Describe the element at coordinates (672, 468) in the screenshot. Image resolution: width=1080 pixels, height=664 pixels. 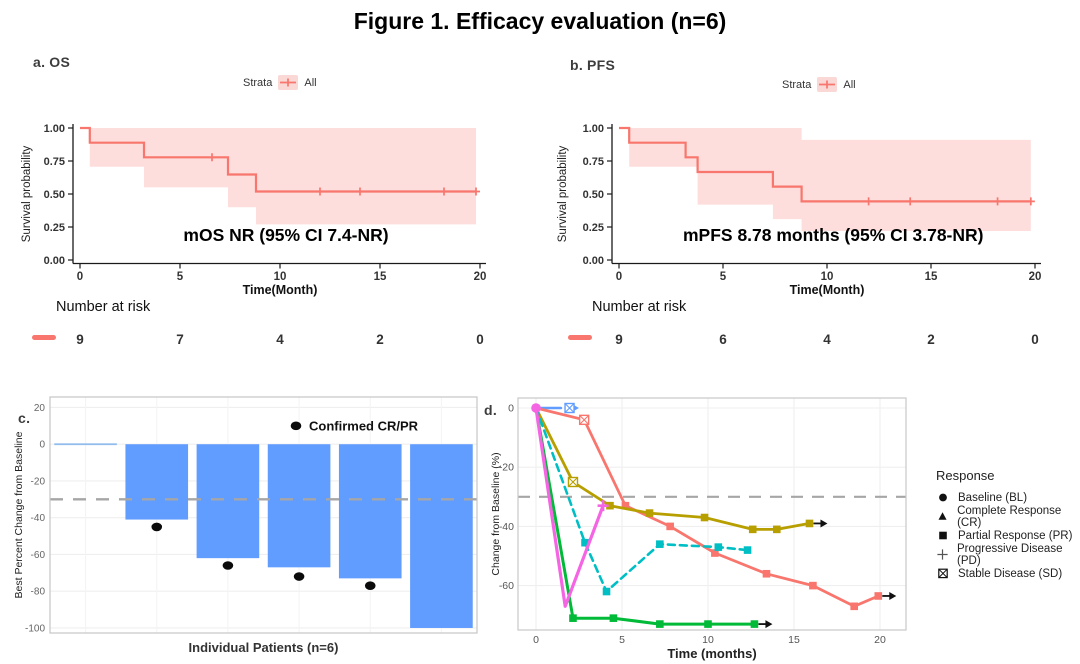
I see `patient-3-pr-line` at that location.